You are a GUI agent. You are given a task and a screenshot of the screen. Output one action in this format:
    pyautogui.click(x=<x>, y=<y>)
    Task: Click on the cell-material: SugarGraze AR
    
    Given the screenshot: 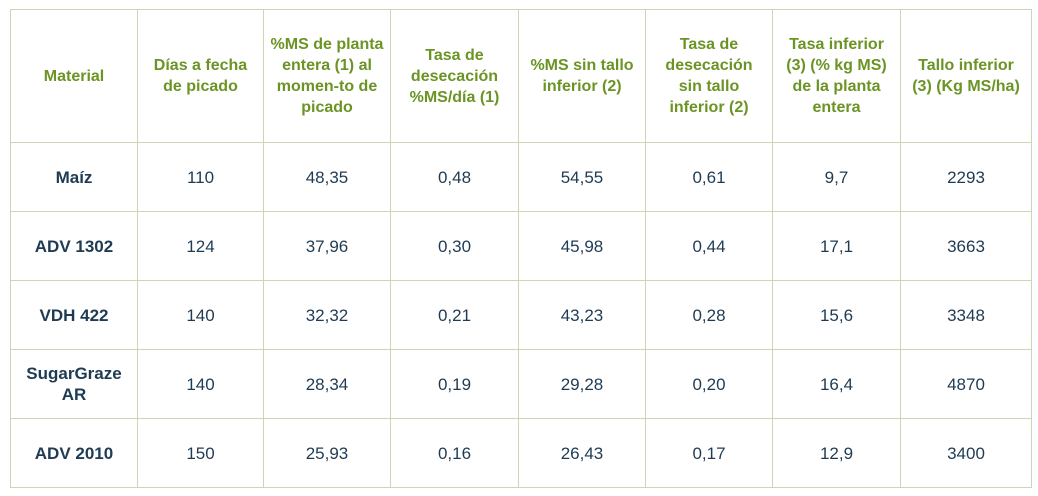 What is the action you would take?
    pyautogui.click(x=74, y=384)
    